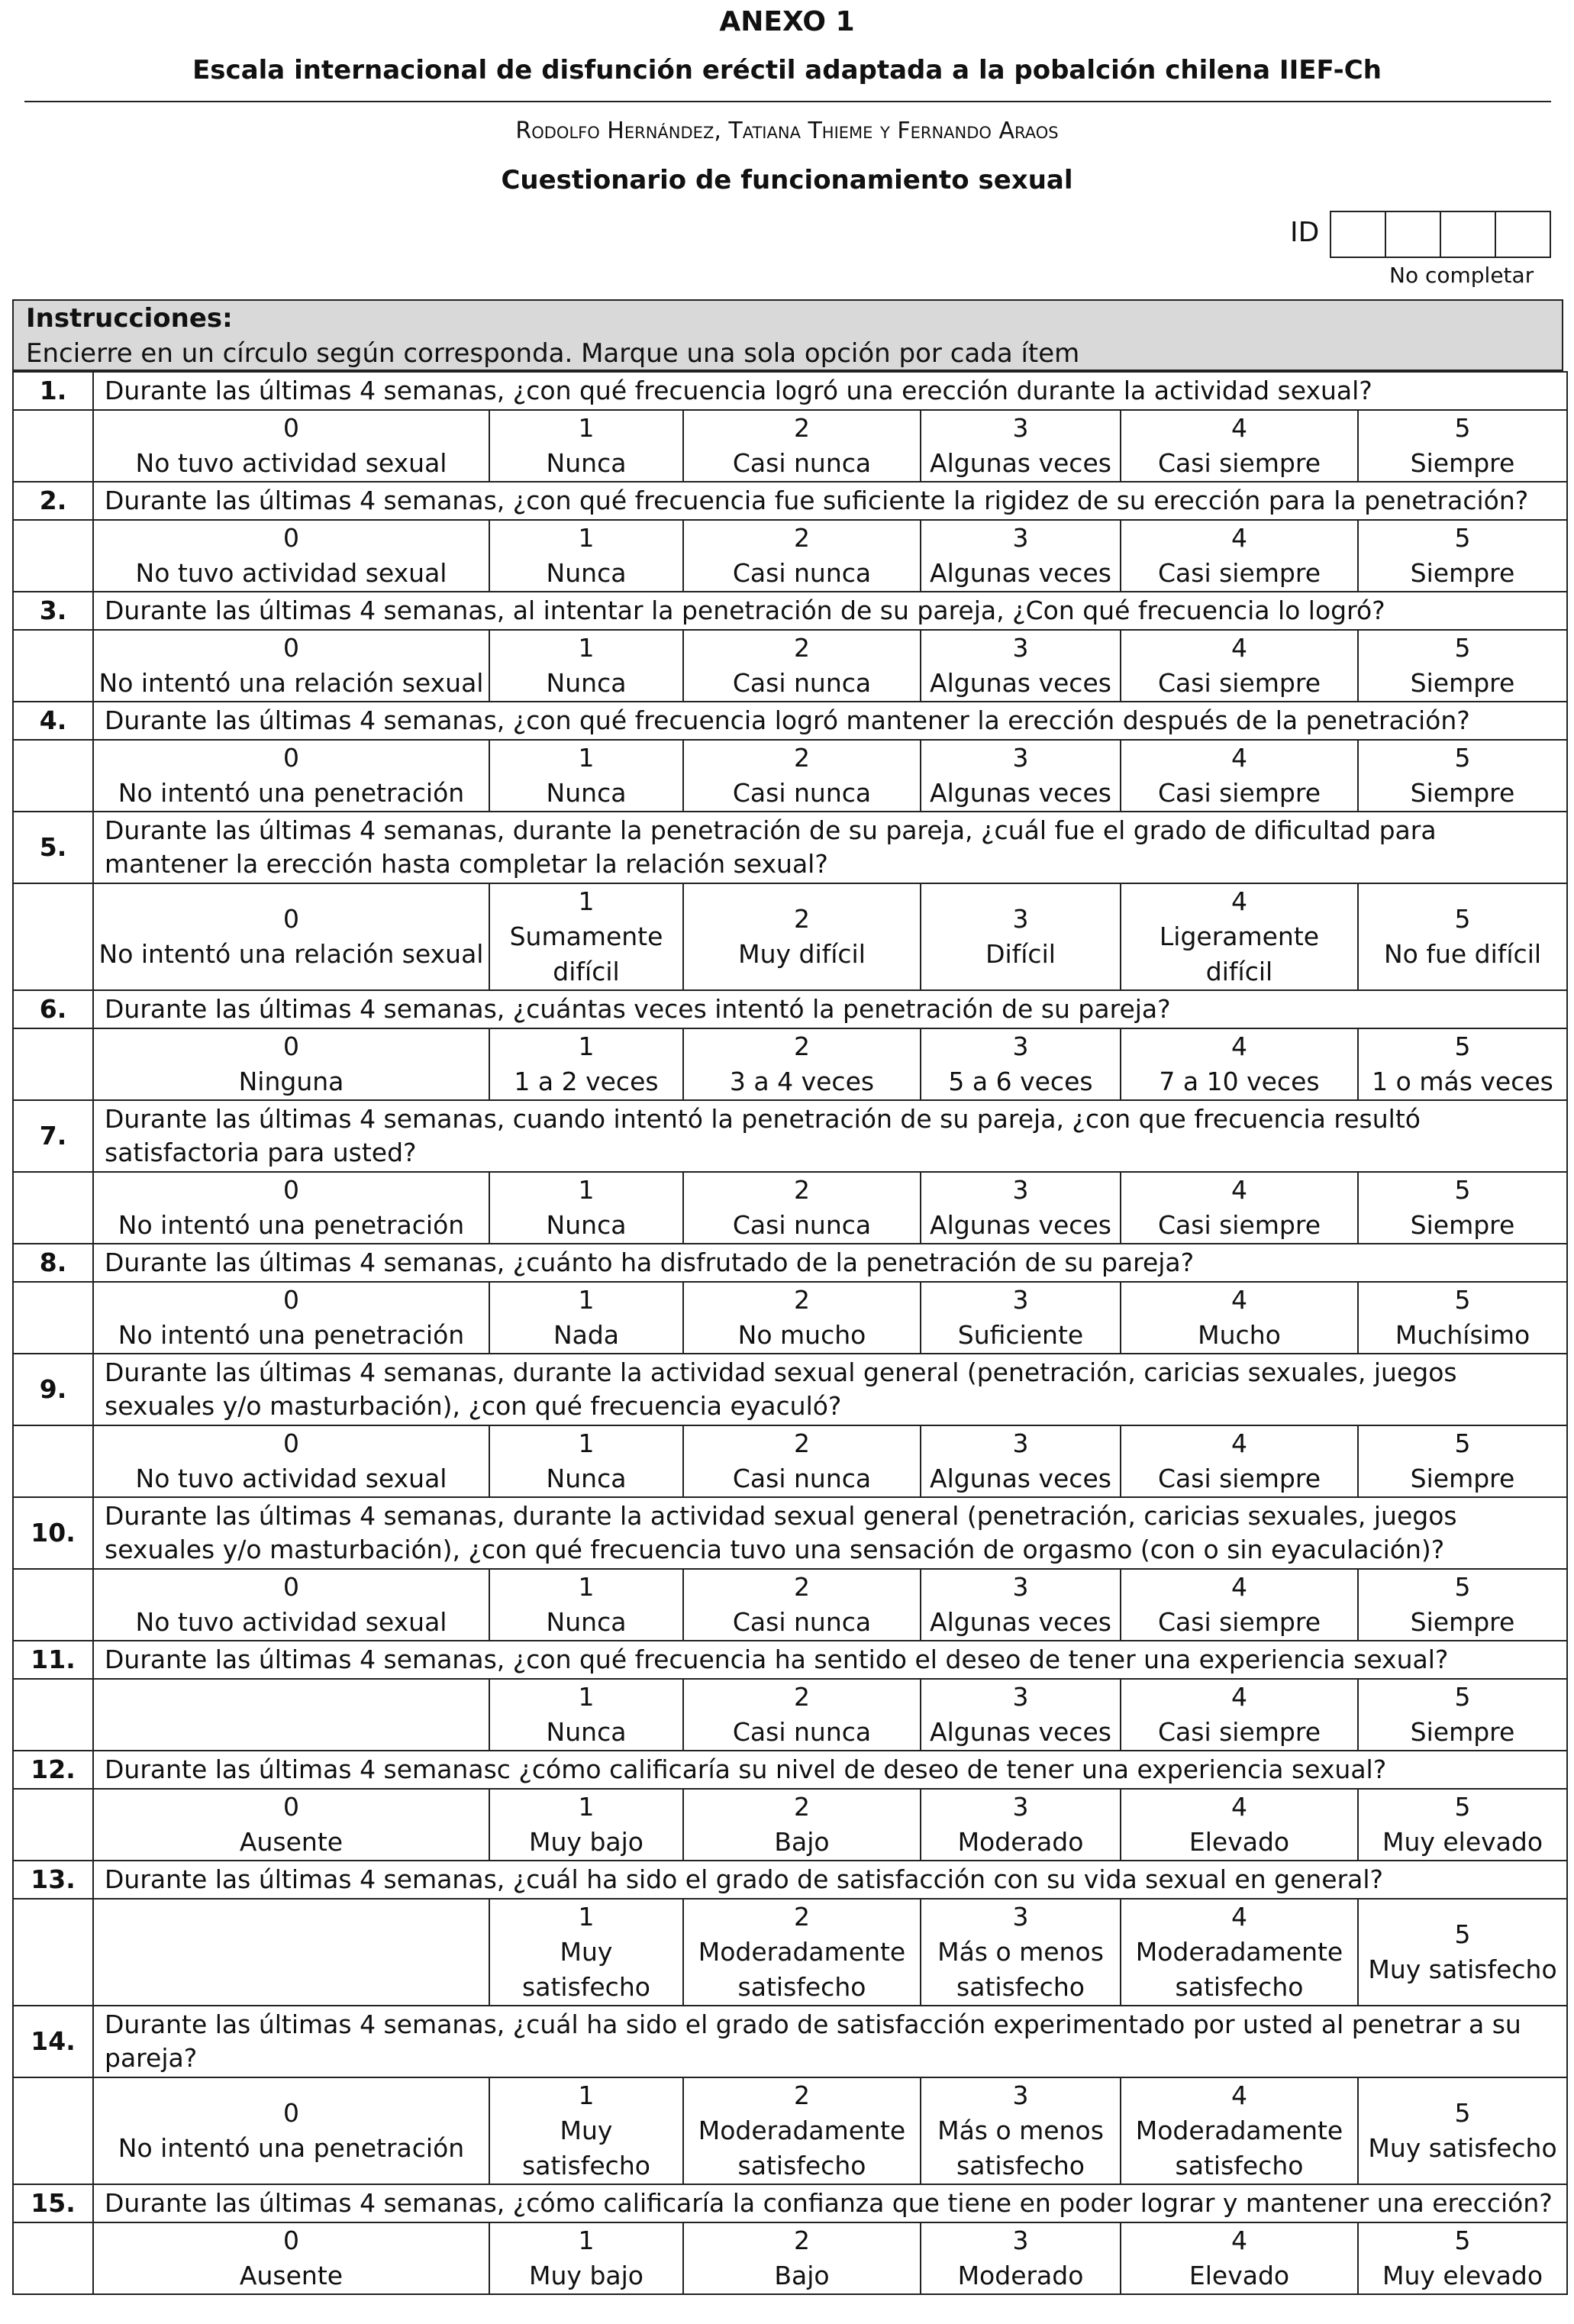 The width and height of the screenshot is (1574, 2324). What do you see at coordinates (1462, 1064) in the screenshot?
I see `option: 5 1 o más veces` at bounding box center [1462, 1064].